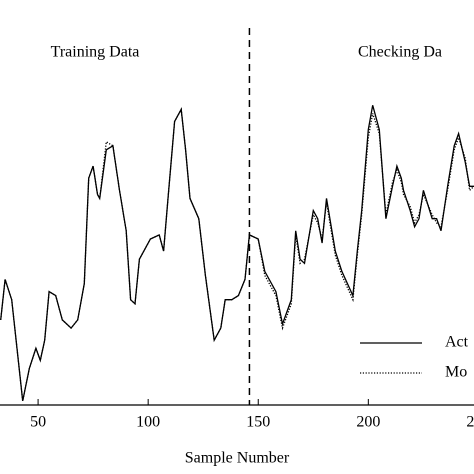 The width and height of the screenshot is (474, 474). I want to click on x-tick-label: 50, so click(38, 422).